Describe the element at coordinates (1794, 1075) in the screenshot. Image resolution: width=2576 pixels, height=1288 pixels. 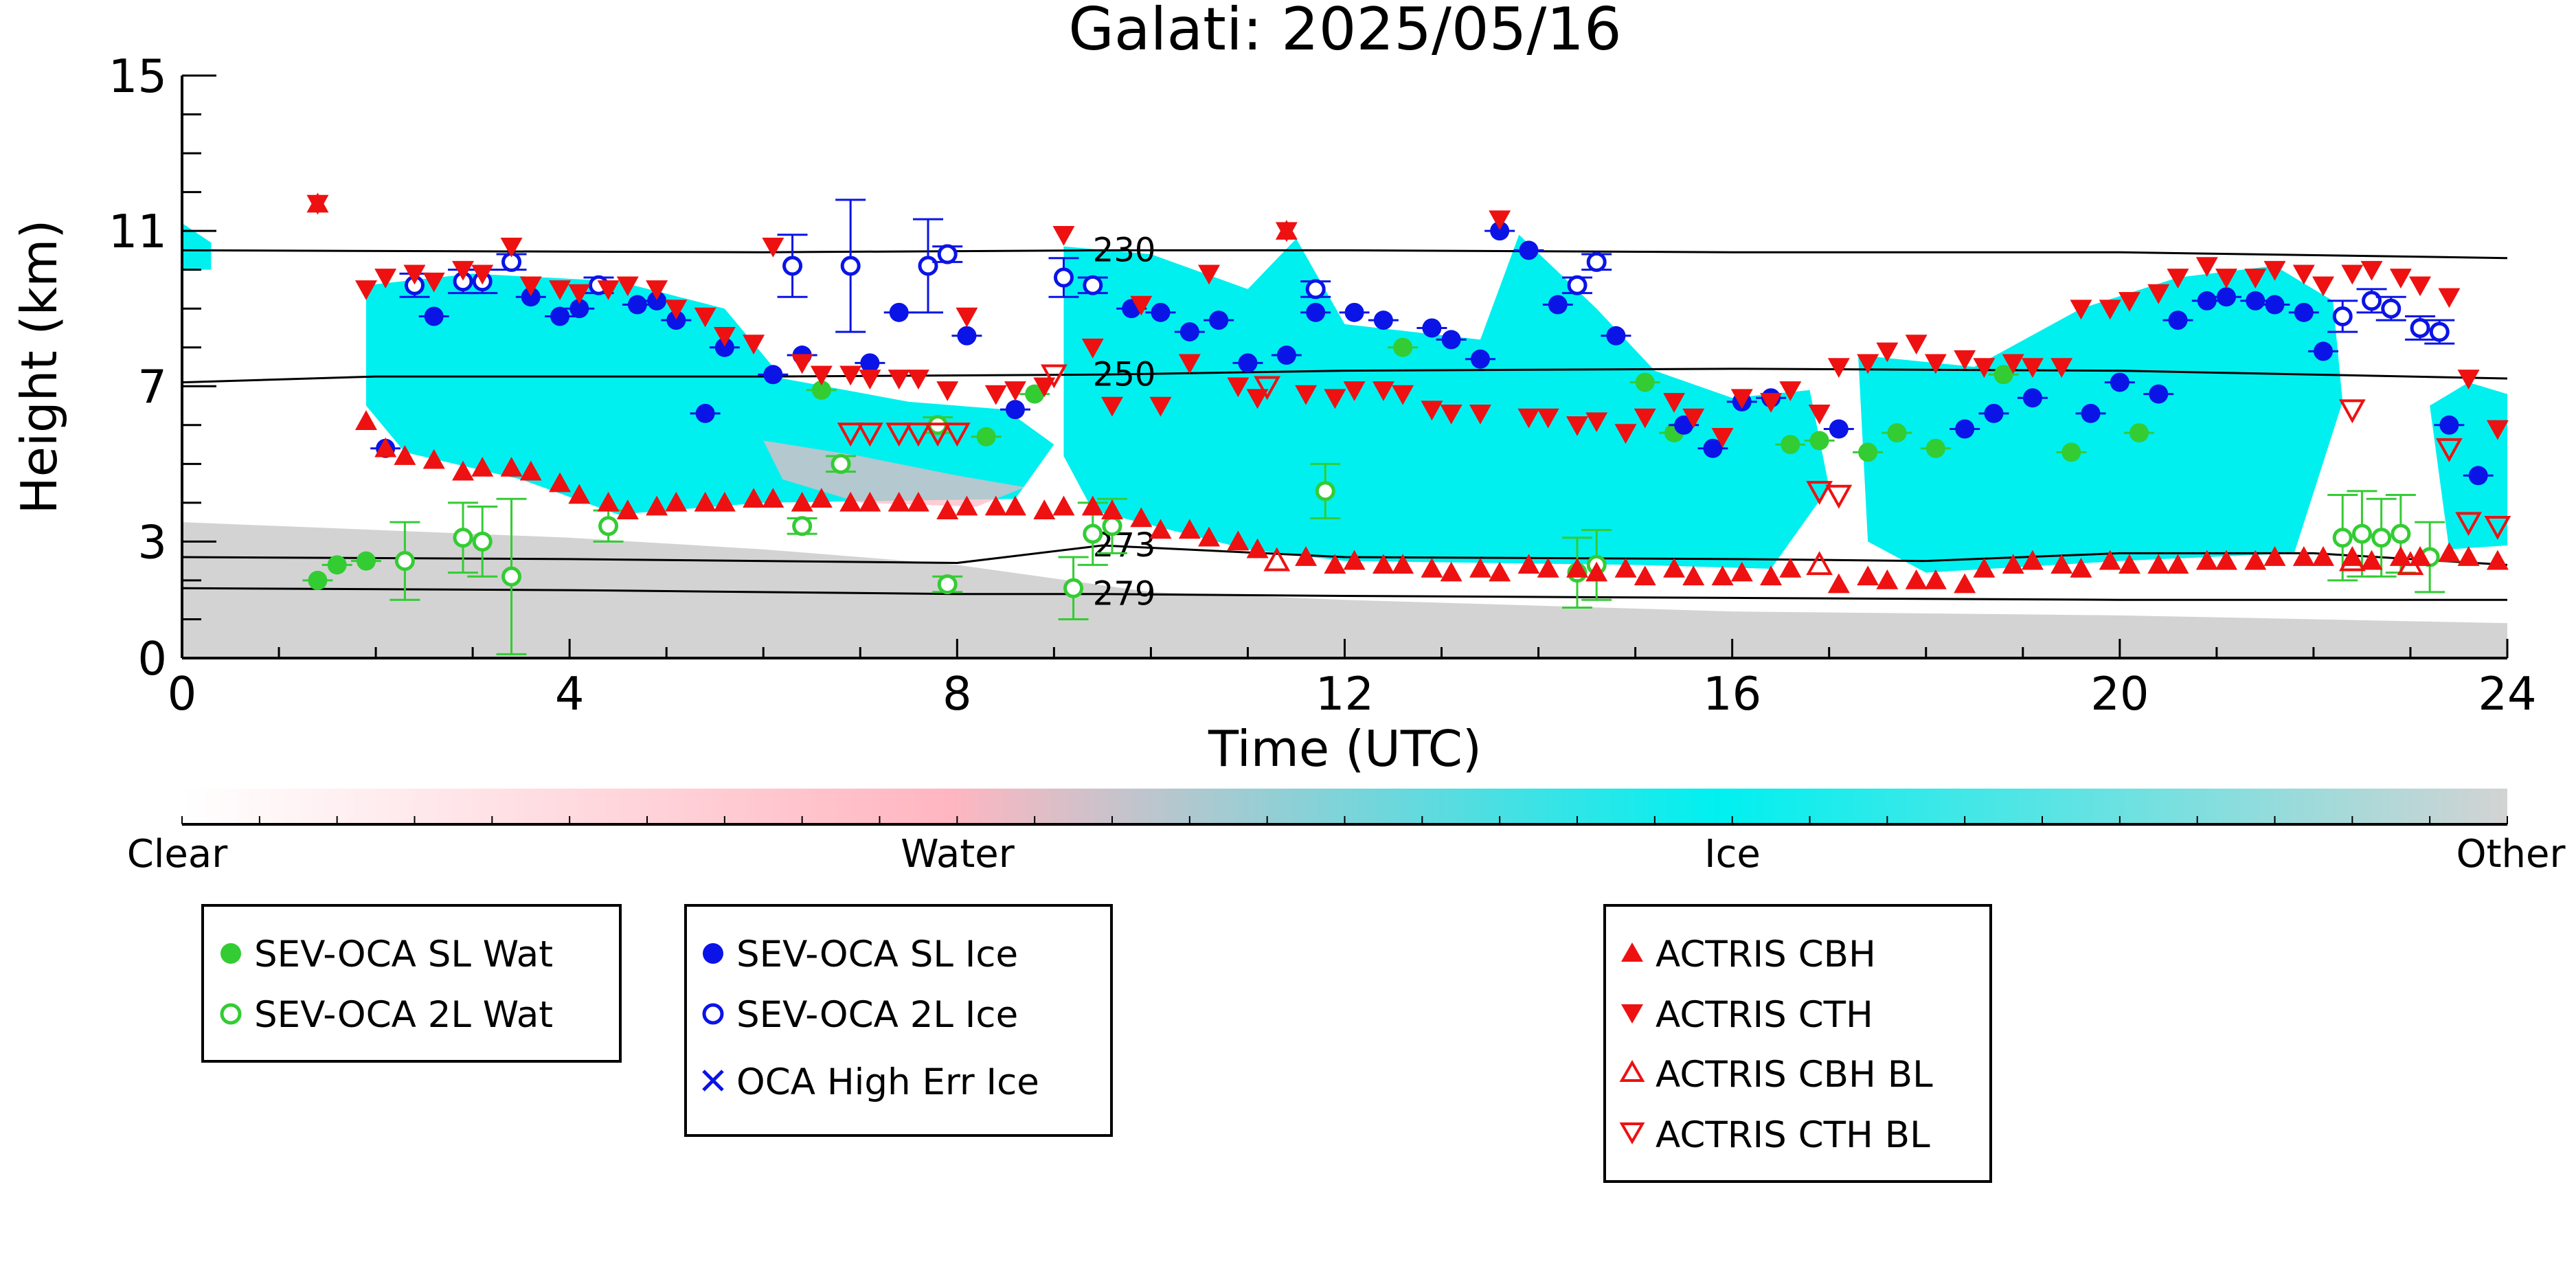
I see `legend-label-cbh-bl: ACTRIS CBH BL` at that location.